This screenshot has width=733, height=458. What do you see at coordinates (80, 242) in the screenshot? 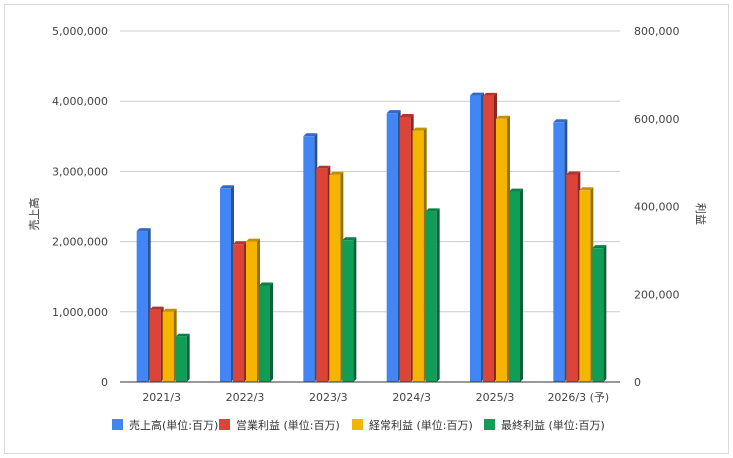
I see `y-left-tick-label: 2,000,000` at bounding box center [80, 242].